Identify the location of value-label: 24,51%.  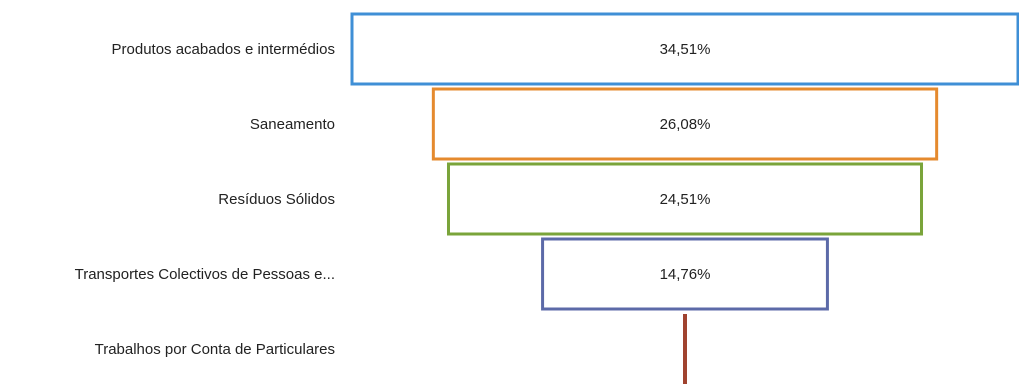
(685, 199).